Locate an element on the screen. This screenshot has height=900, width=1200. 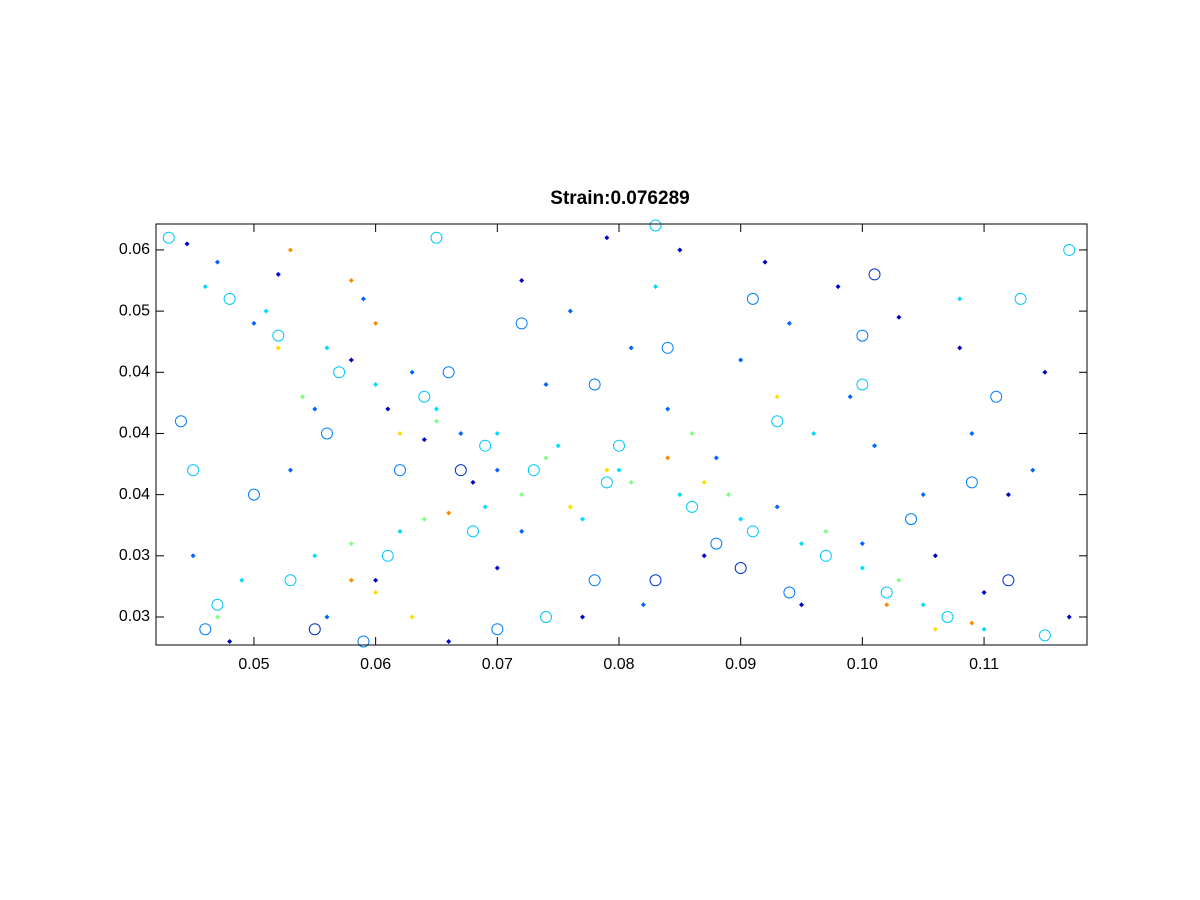
x-tick-label: 0.08 is located at coordinates (618, 664).